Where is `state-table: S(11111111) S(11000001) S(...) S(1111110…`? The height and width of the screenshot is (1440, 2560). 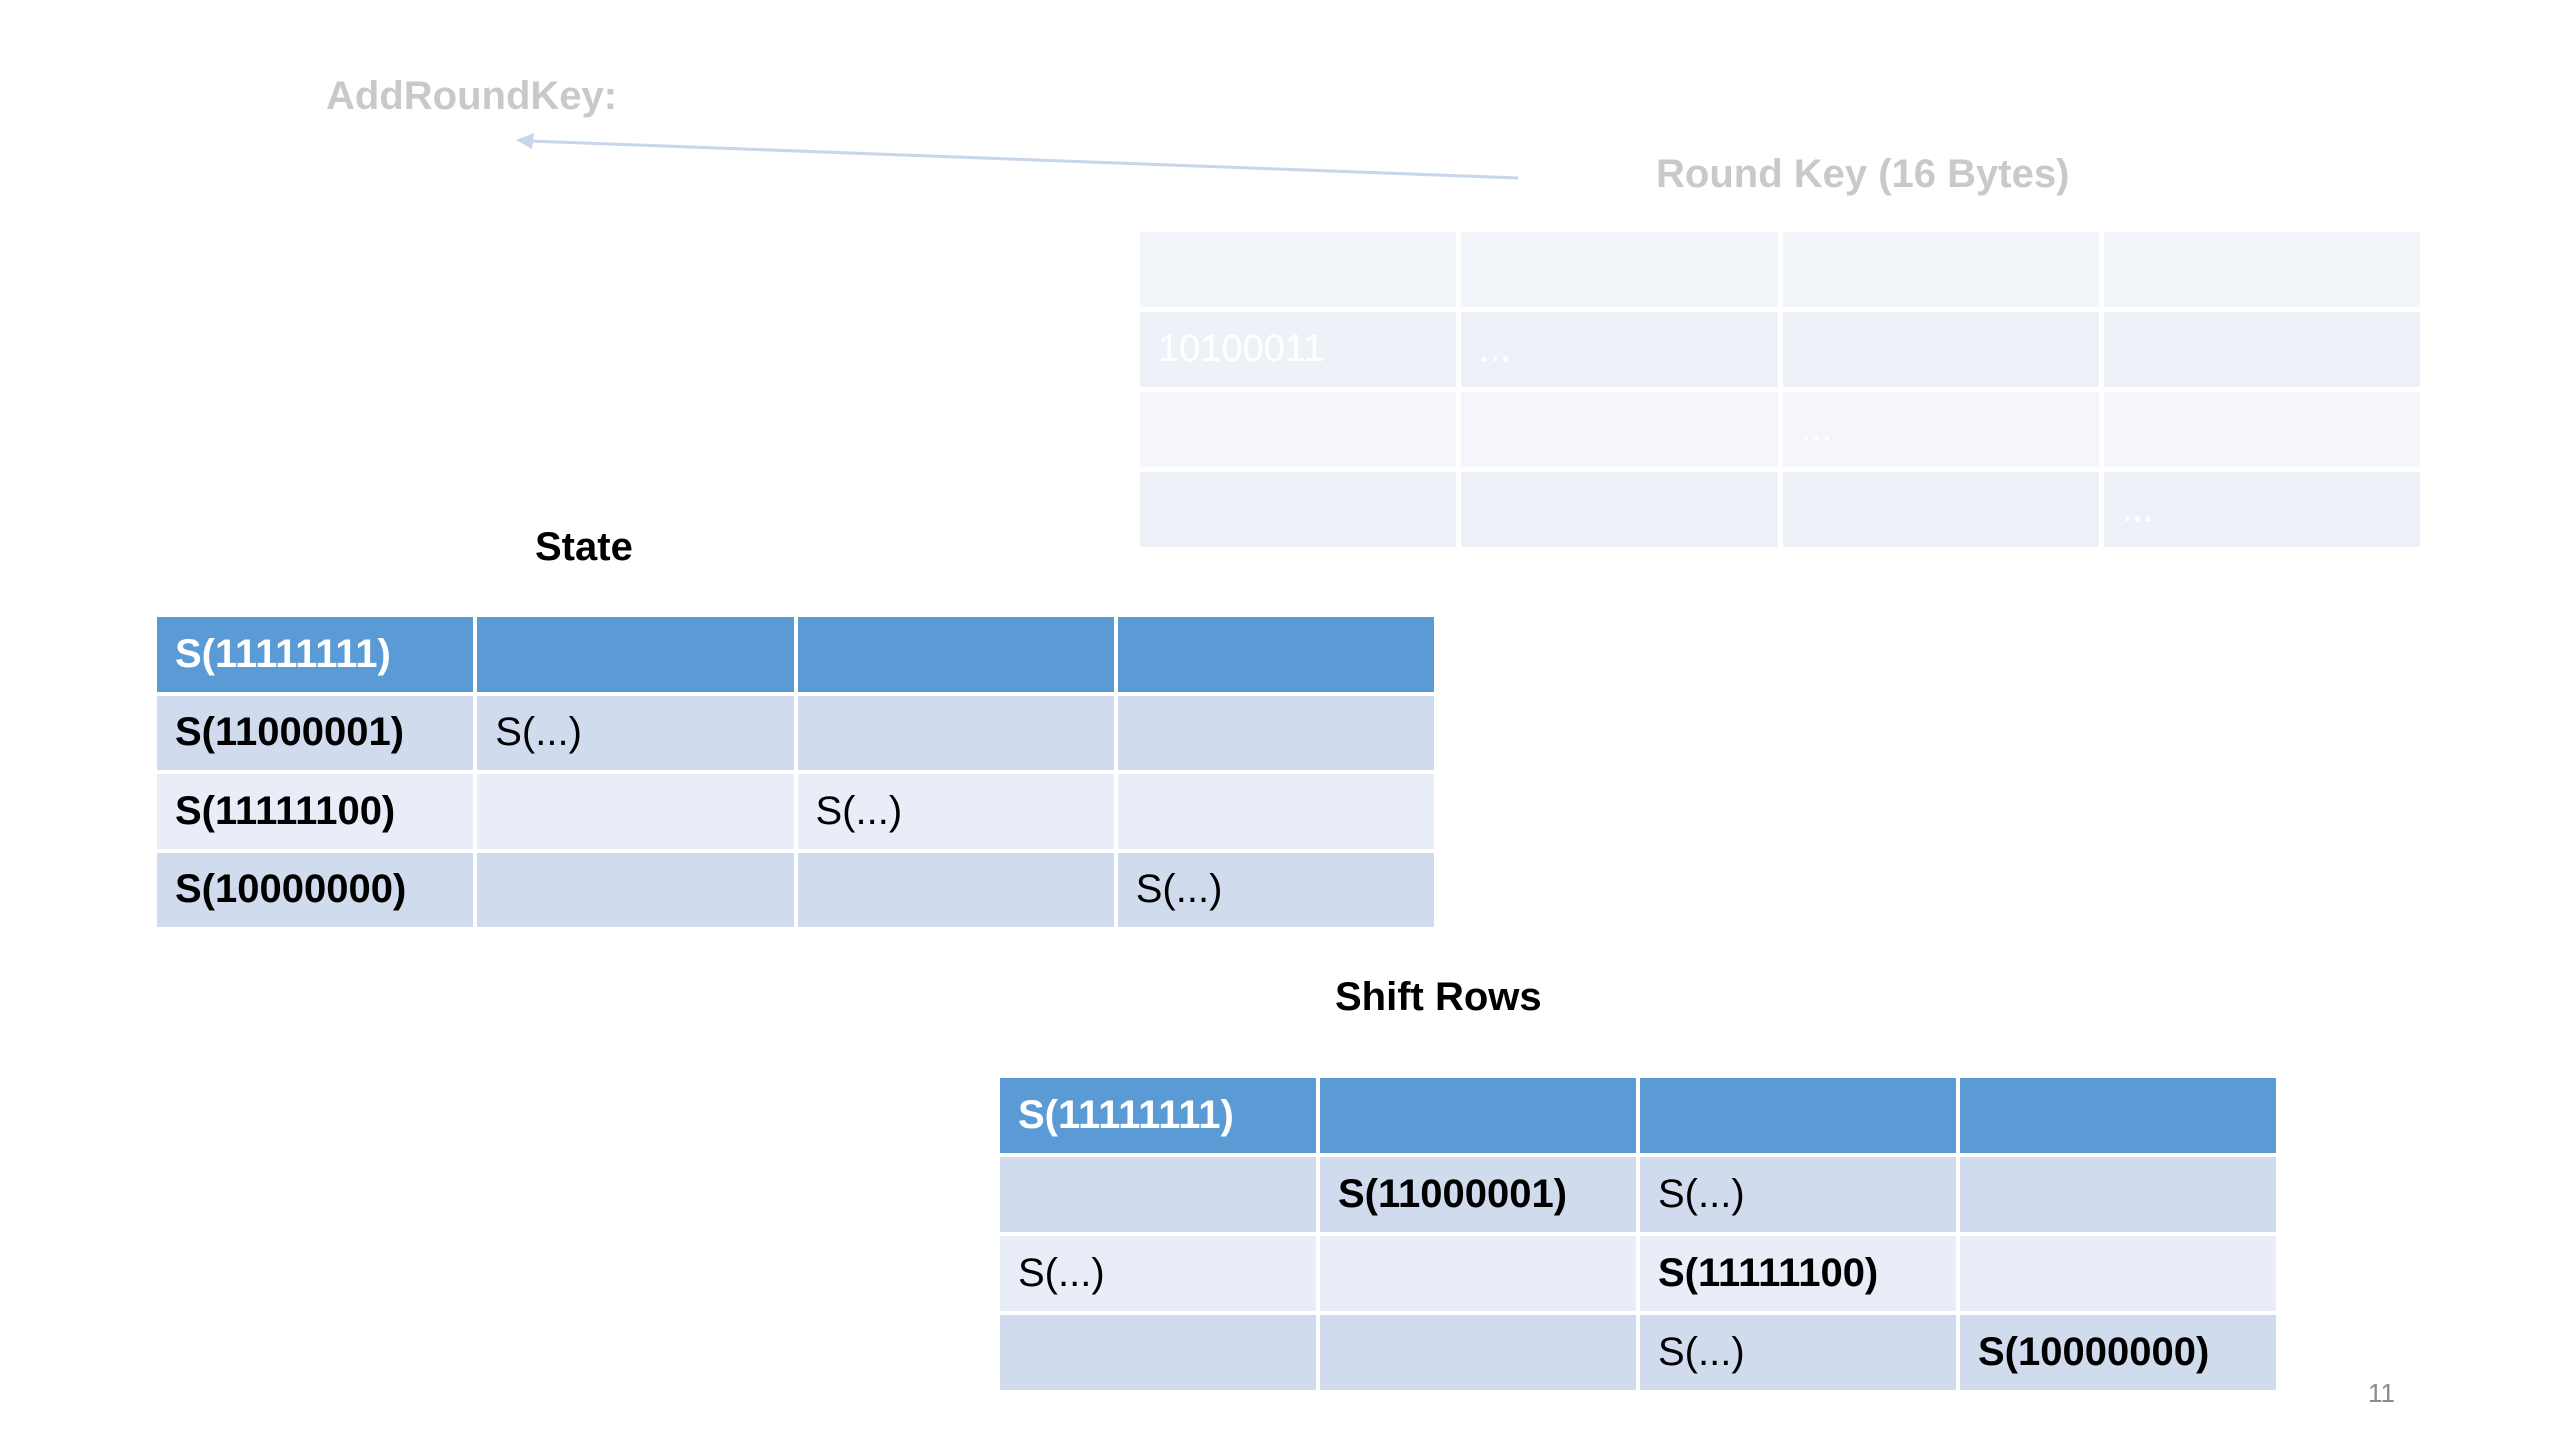 state-table: S(11111111) S(11000001) S(...) S(1111110… is located at coordinates (795, 772).